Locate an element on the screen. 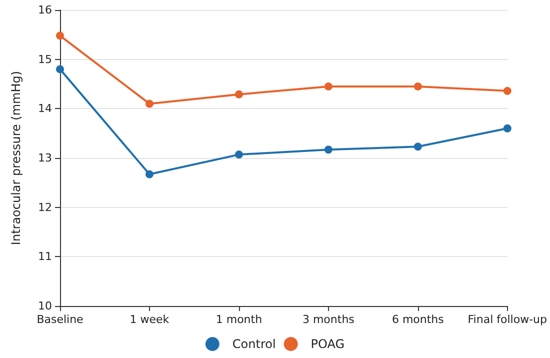 The image size is (550, 358). x-tick-label: 1 week is located at coordinates (150, 319).